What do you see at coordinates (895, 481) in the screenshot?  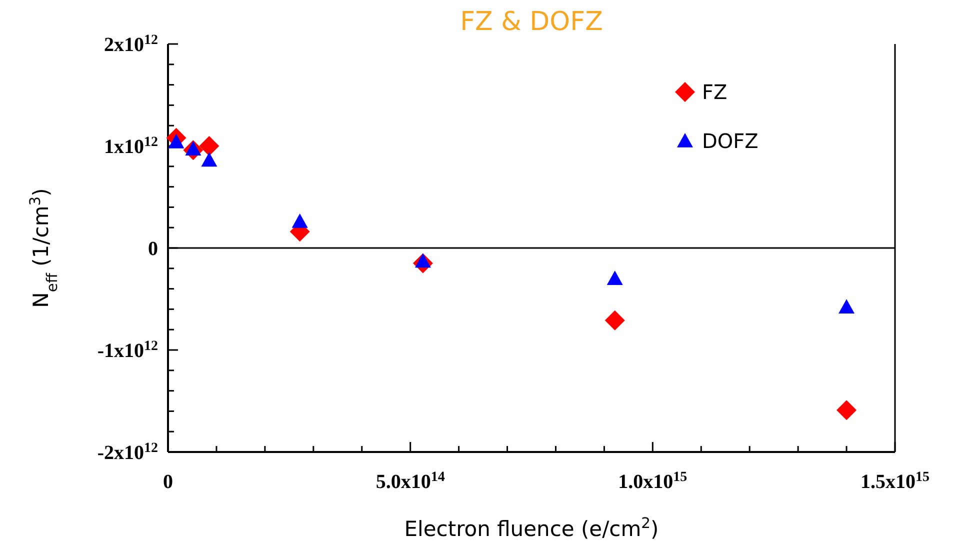 I see `x-tick-label: 1.5x10$^{15}$` at bounding box center [895, 481].